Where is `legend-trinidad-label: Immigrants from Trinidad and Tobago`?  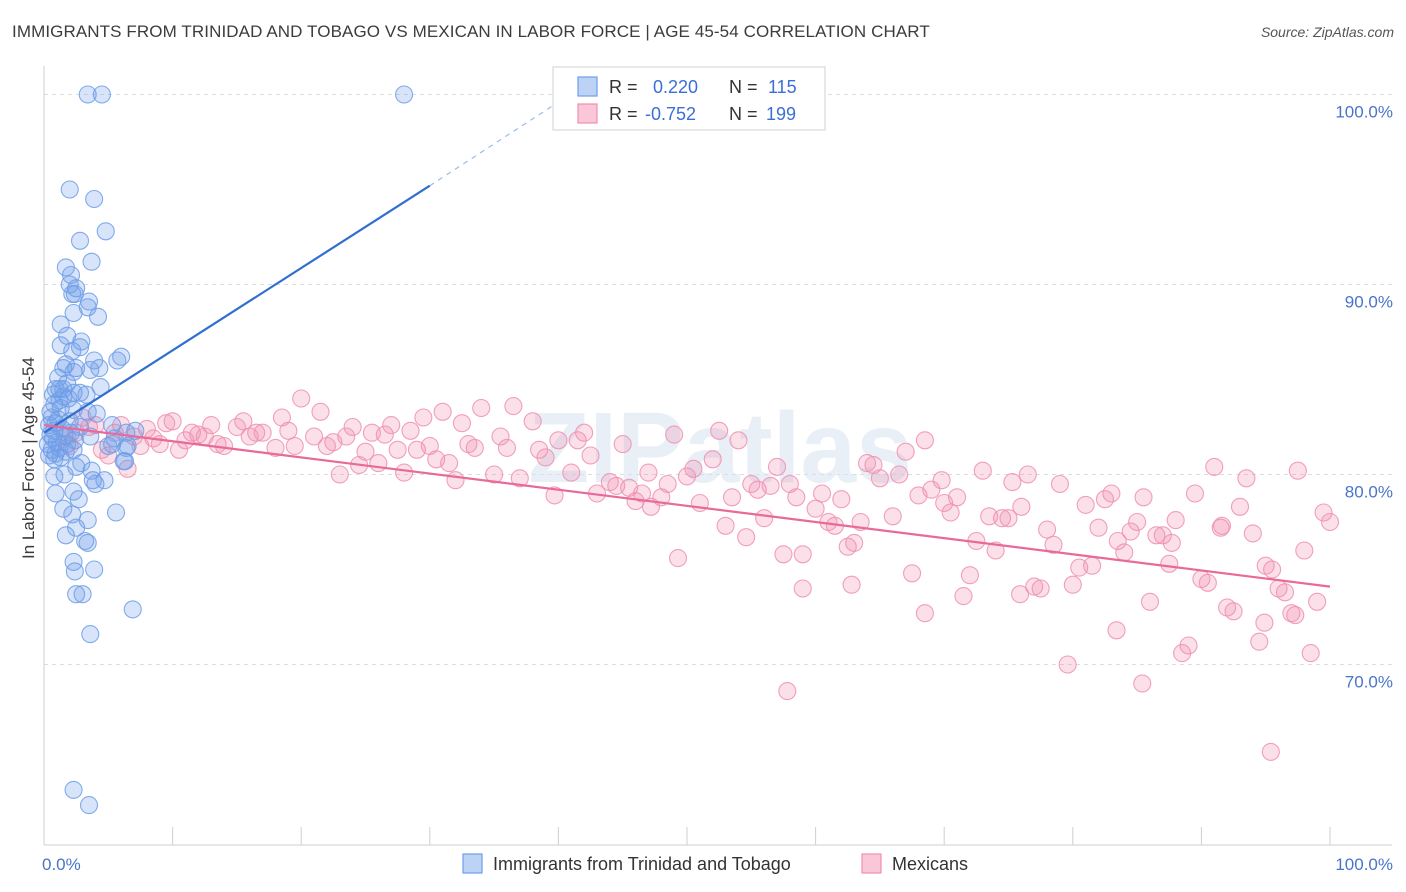
legend-trinidad-label: Immigrants from Trinidad and Tobago is located at coordinates (642, 864).